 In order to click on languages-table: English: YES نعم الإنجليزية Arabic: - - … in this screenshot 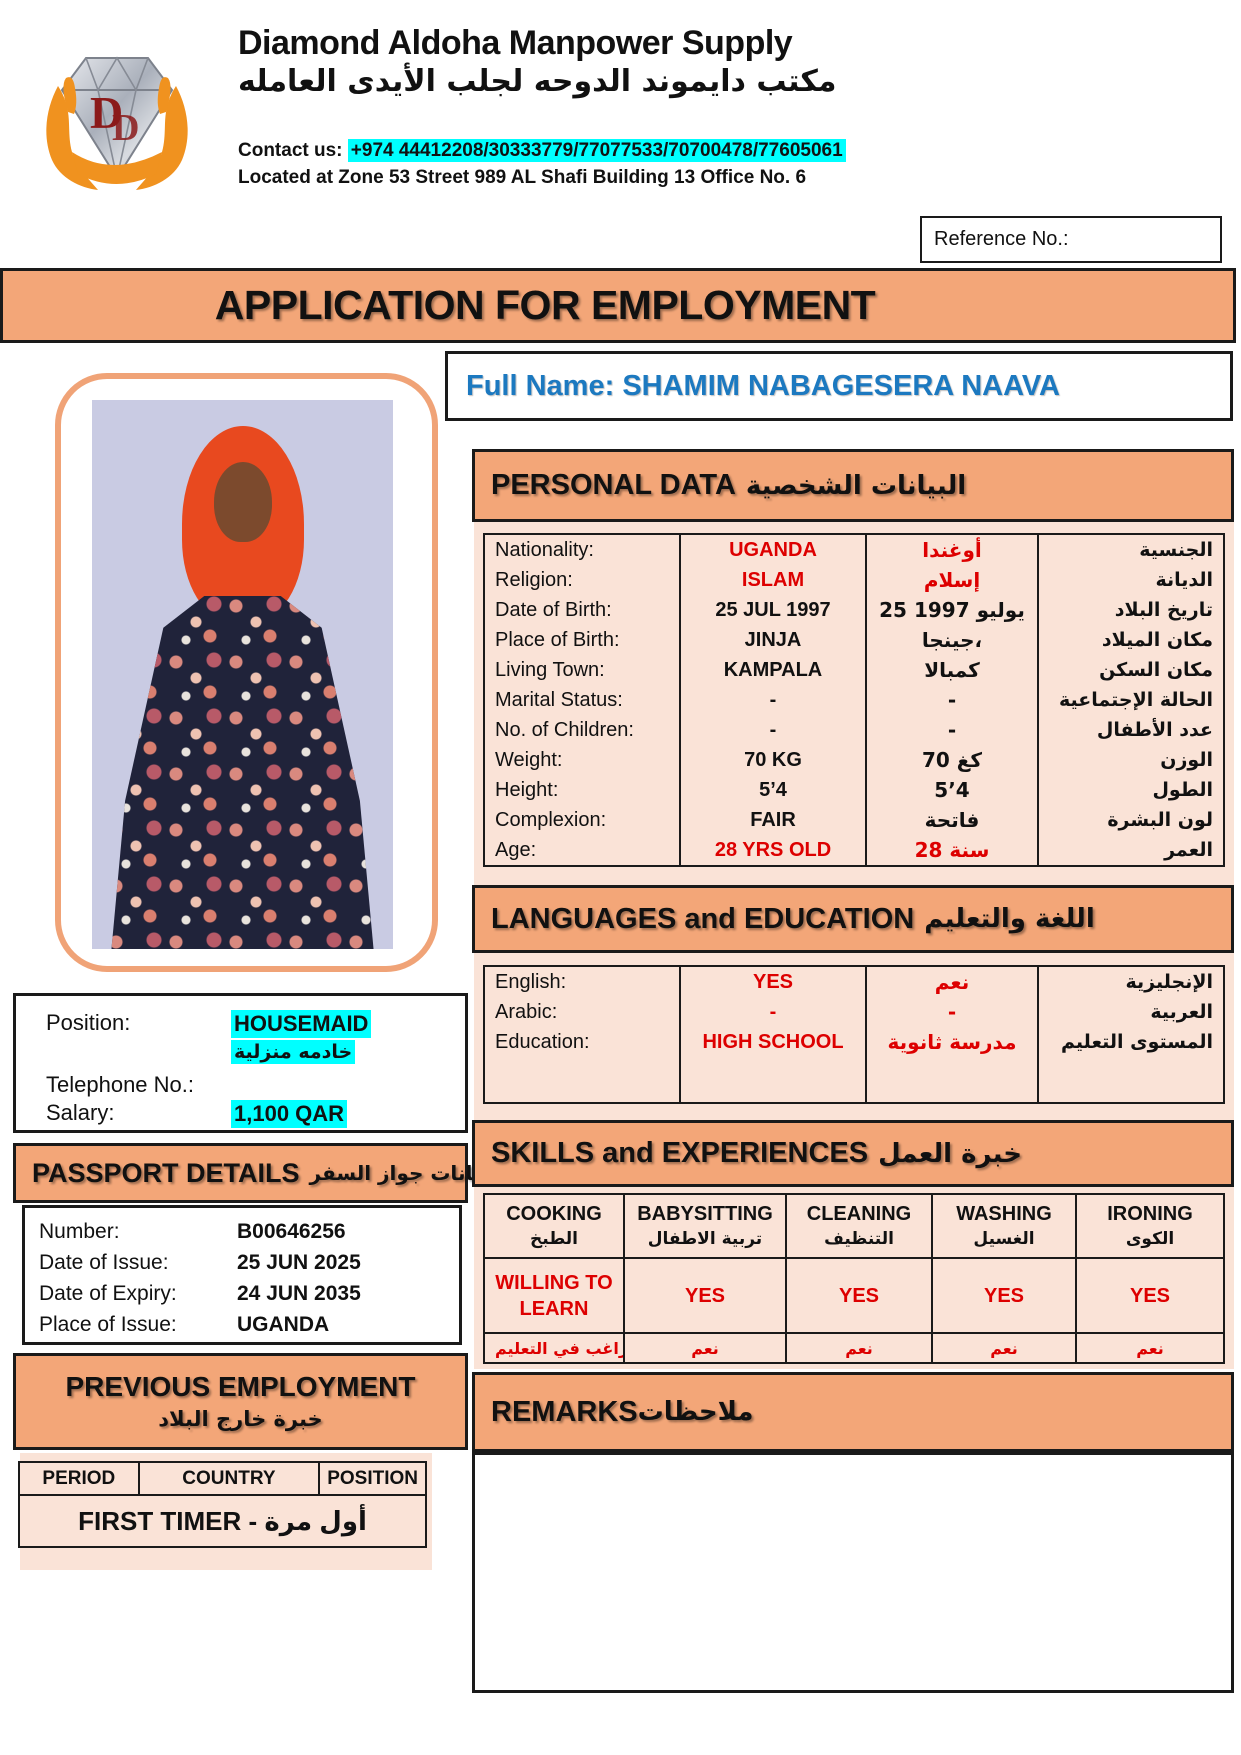, I will do `click(854, 1034)`.